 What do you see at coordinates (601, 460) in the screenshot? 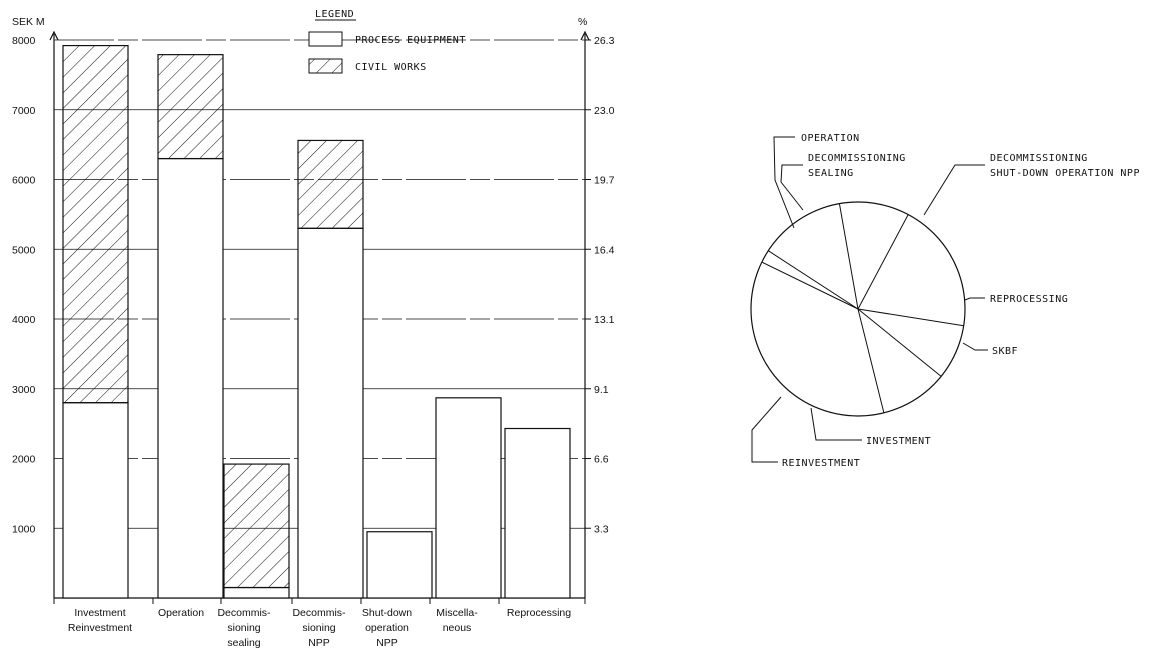
I see `y2-tick-label: 6.6` at bounding box center [601, 460].